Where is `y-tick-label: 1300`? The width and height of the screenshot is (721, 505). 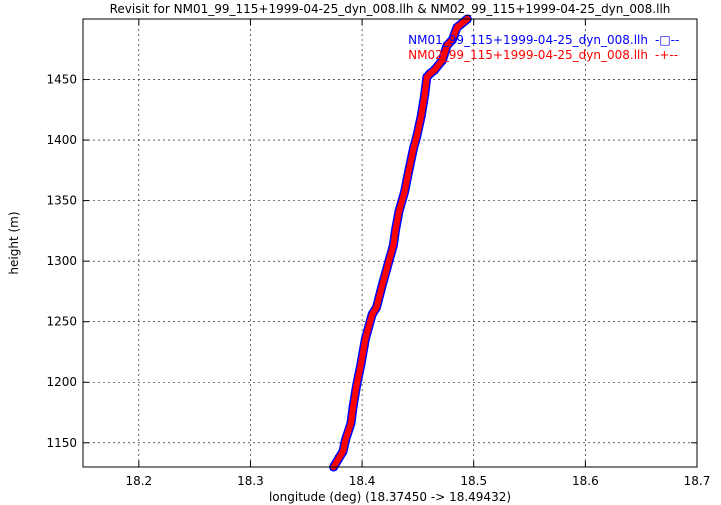 y-tick-label: 1300 is located at coordinates (61, 261).